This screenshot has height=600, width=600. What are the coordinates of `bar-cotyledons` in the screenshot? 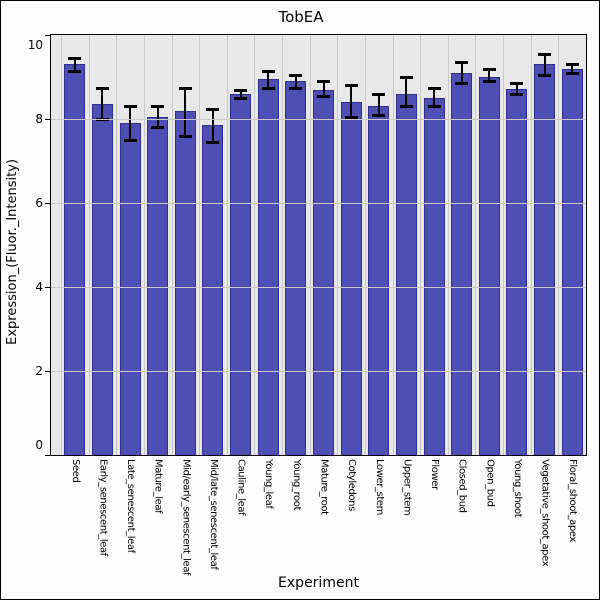 It's located at (351, 278).